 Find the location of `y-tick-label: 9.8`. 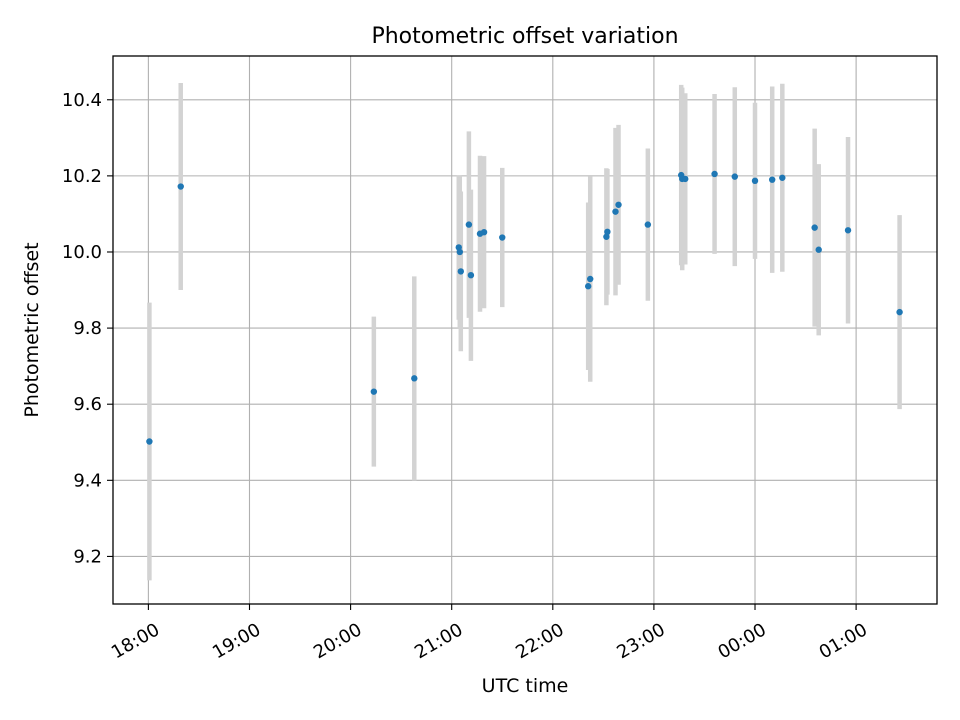

y-tick-label: 9.8 is located at coordinates (87, 328).